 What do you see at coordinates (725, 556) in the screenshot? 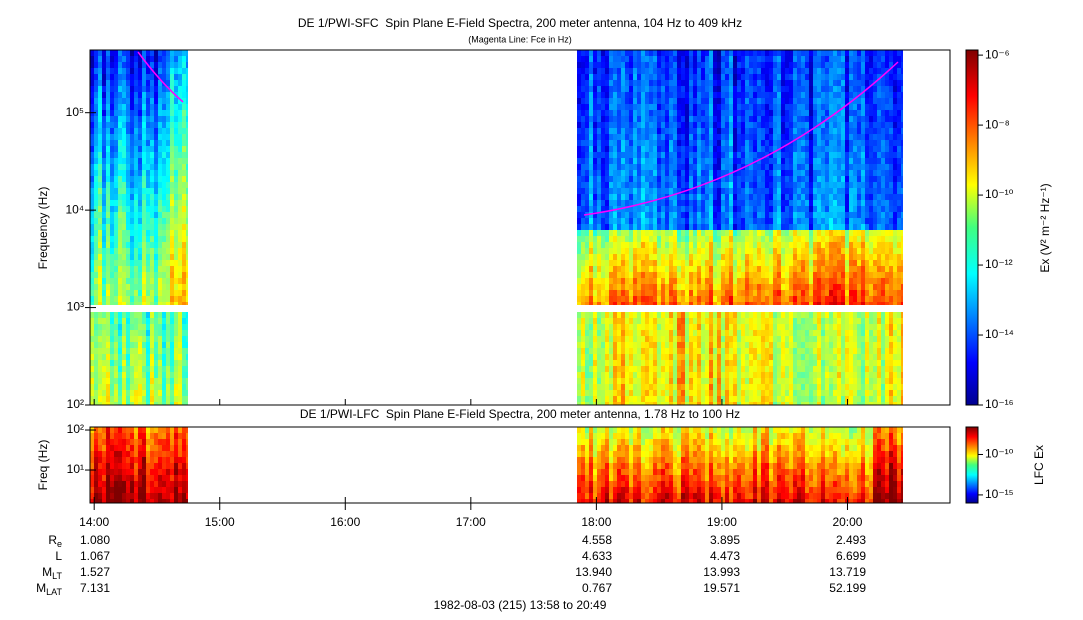
I see `ephemeris-value: 4.473` at bounding box center [725, 556].